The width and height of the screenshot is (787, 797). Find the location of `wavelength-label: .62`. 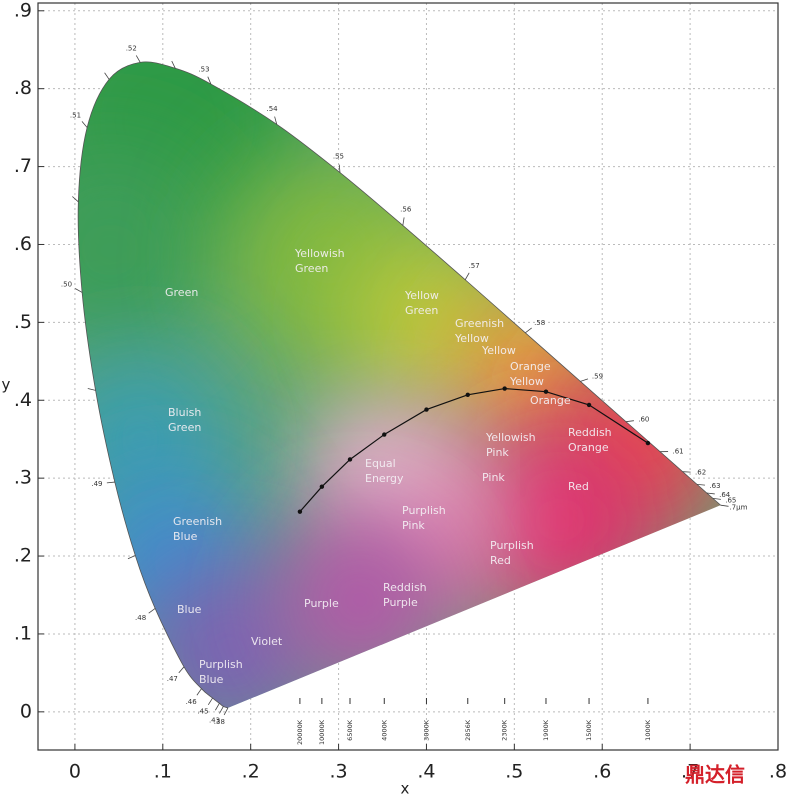

wavelength-label: .62 is located at coordinates (700, 473).